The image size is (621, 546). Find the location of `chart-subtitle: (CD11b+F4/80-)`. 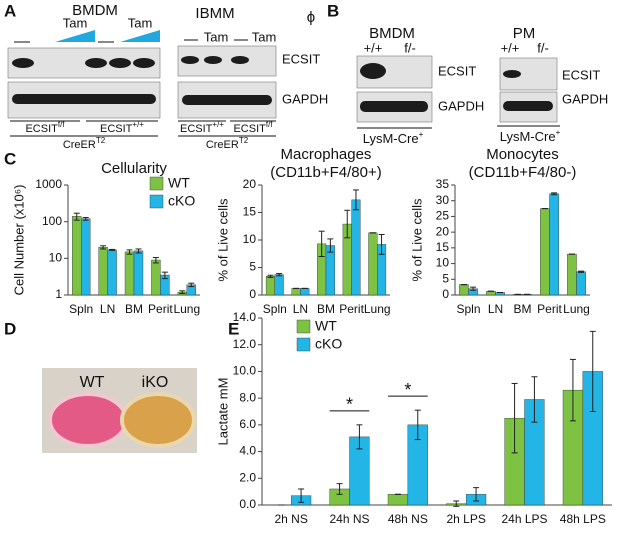

chart-subtitle: (CD11b+F4/80-) is located at coordinates (523, 172).